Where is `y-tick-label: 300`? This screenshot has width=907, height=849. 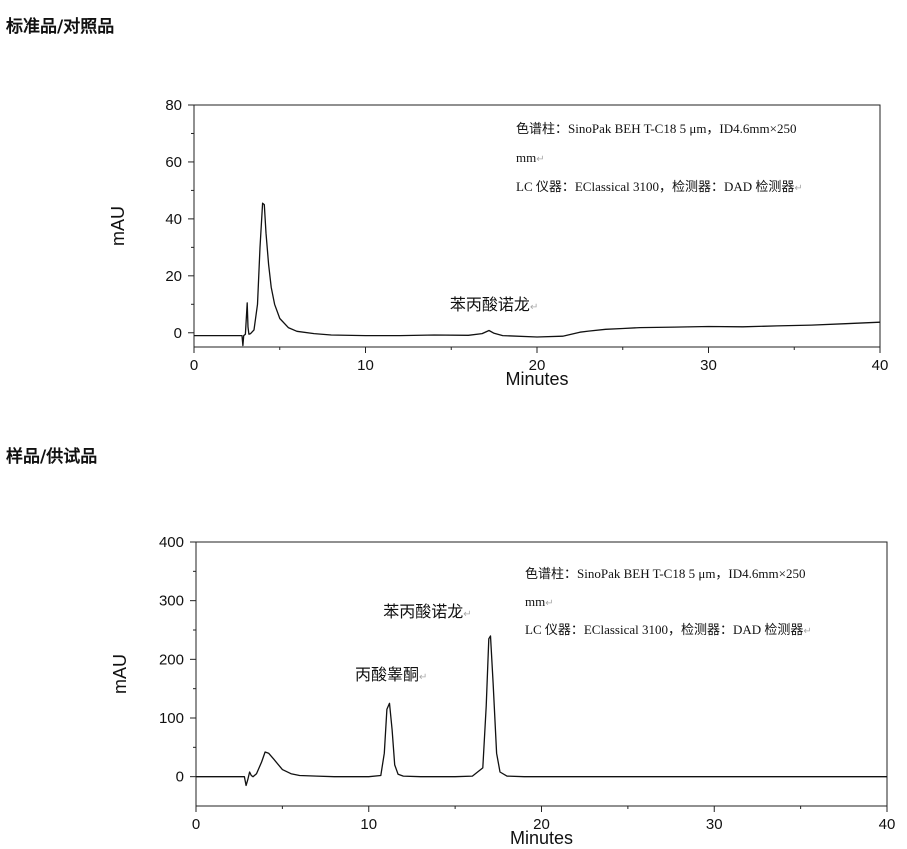
y-tick-label: 300 is located at coordinates (171, 601).